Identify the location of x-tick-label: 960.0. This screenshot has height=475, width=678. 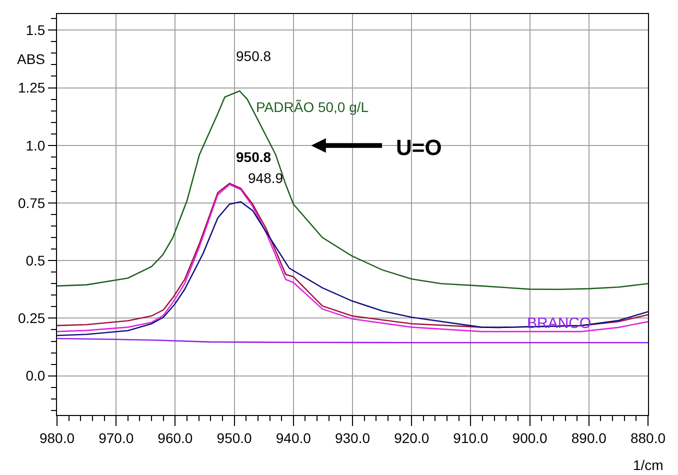
(175, 438).